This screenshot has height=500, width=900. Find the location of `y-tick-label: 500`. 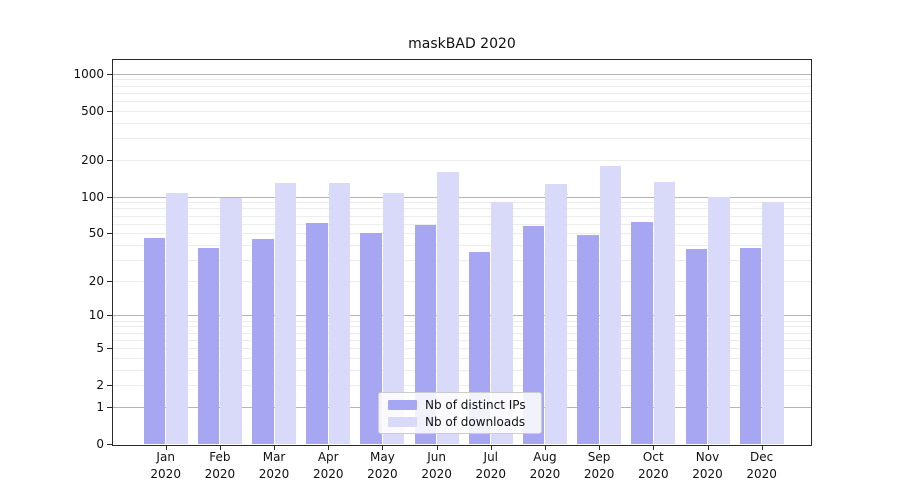

y-tick-label: 500 is located at coordinates (92, 110).